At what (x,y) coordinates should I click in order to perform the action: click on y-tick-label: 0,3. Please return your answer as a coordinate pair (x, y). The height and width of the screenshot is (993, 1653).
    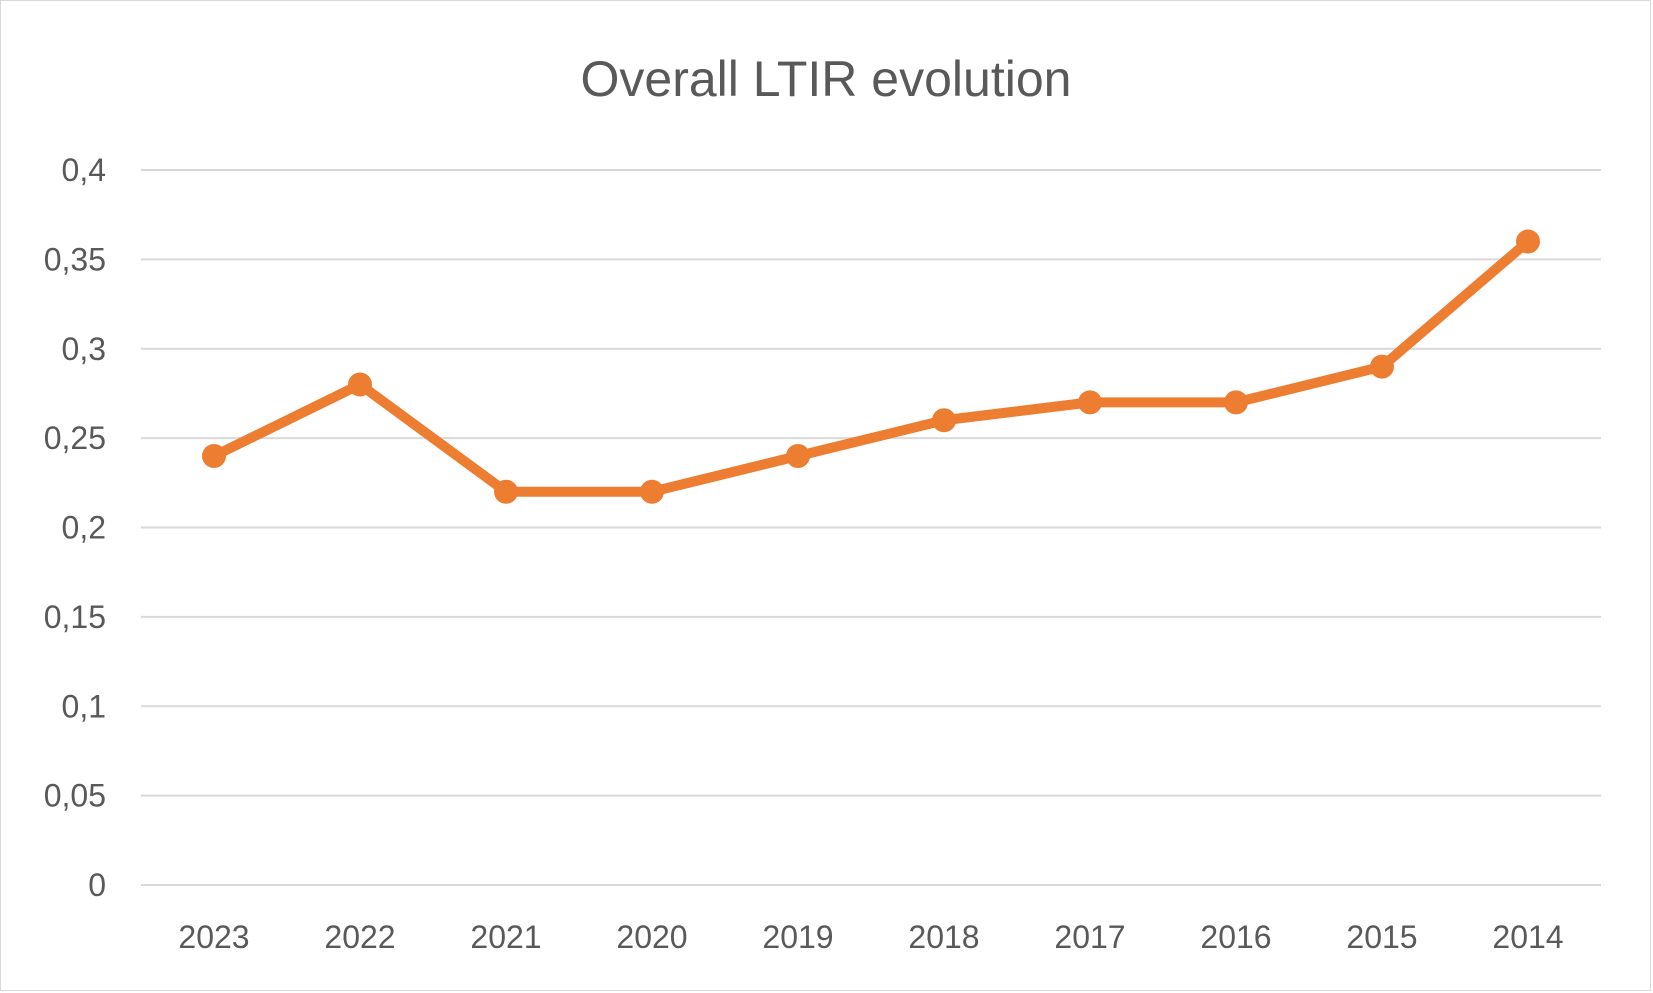
    Looking at the image, I should click on (84, 349).